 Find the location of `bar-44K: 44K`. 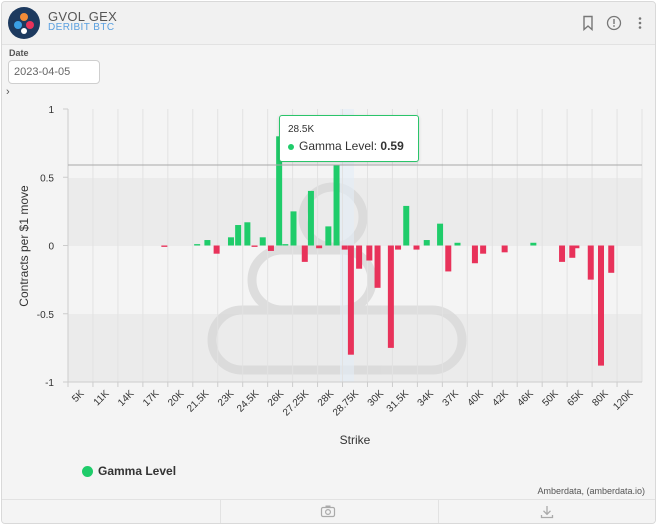

bar-44K: 44K is located at coordinates (483, 249).